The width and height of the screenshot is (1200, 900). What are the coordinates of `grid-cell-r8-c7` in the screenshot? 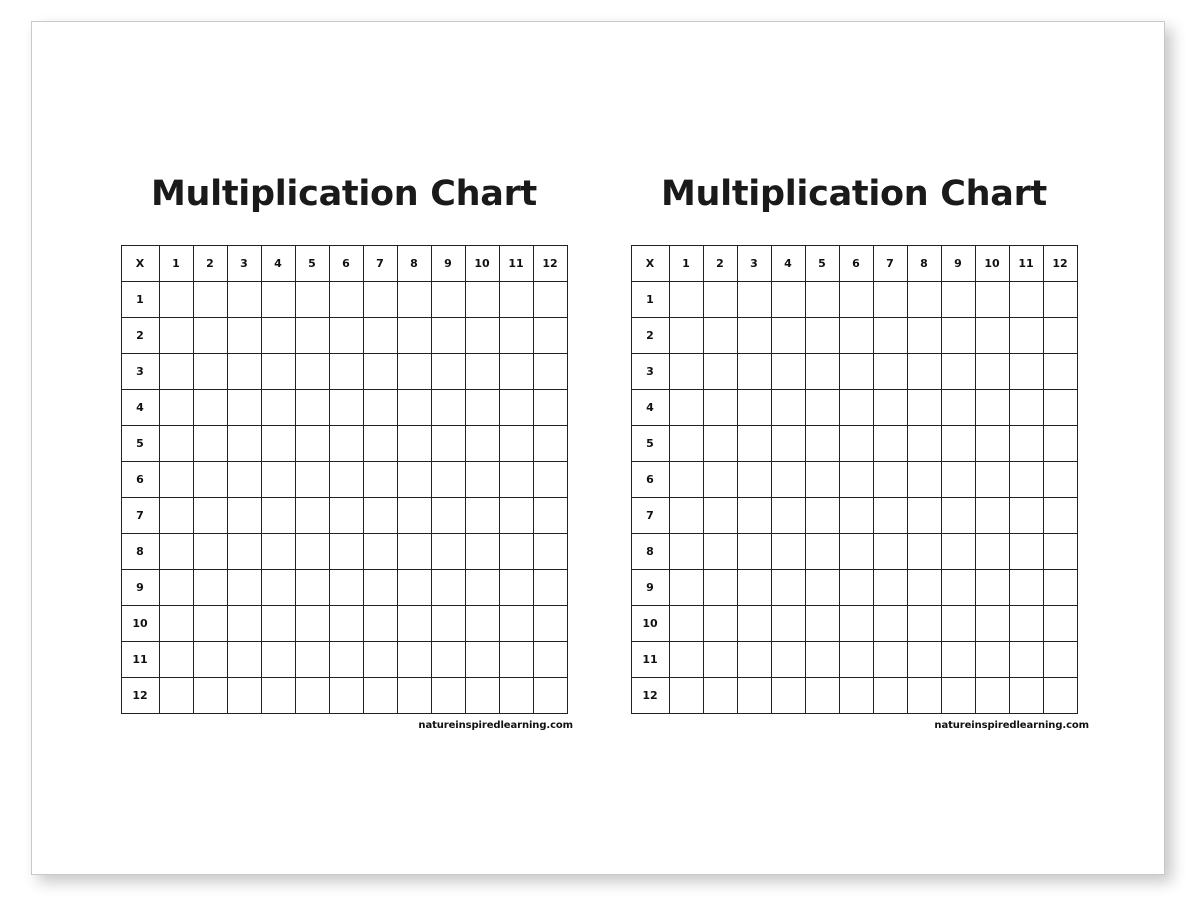 It's located at (890, 551).